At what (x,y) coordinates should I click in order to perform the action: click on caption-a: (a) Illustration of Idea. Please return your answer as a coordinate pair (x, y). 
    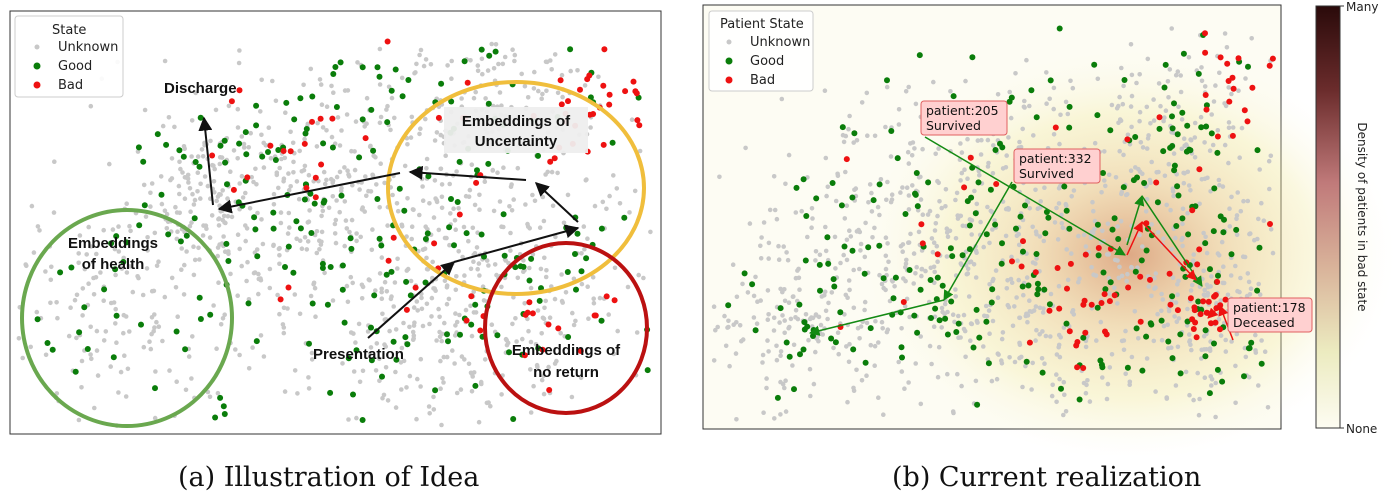
    Looking at the image, I should click on (329, 477).